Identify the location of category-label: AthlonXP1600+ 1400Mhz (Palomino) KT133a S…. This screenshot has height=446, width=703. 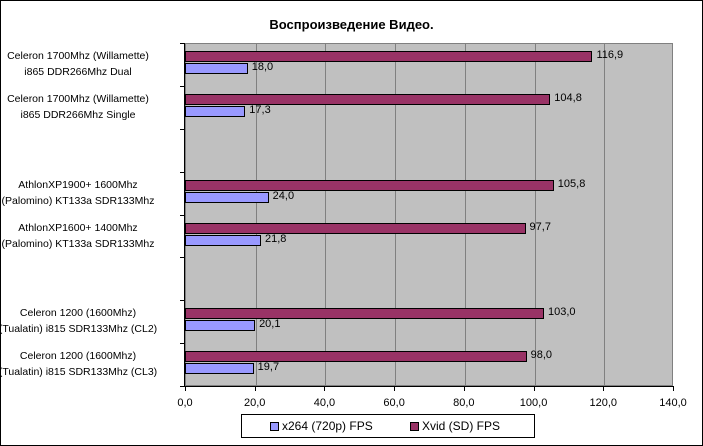
(78, 235).